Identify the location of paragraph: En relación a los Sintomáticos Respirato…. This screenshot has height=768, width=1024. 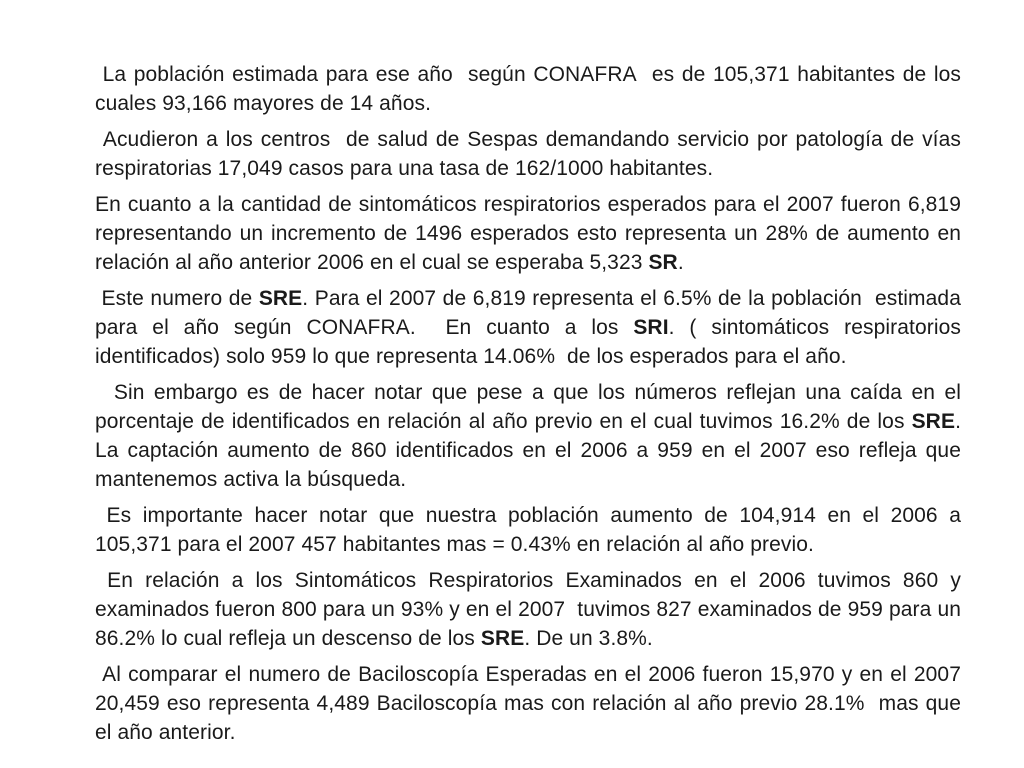
(528, 609).